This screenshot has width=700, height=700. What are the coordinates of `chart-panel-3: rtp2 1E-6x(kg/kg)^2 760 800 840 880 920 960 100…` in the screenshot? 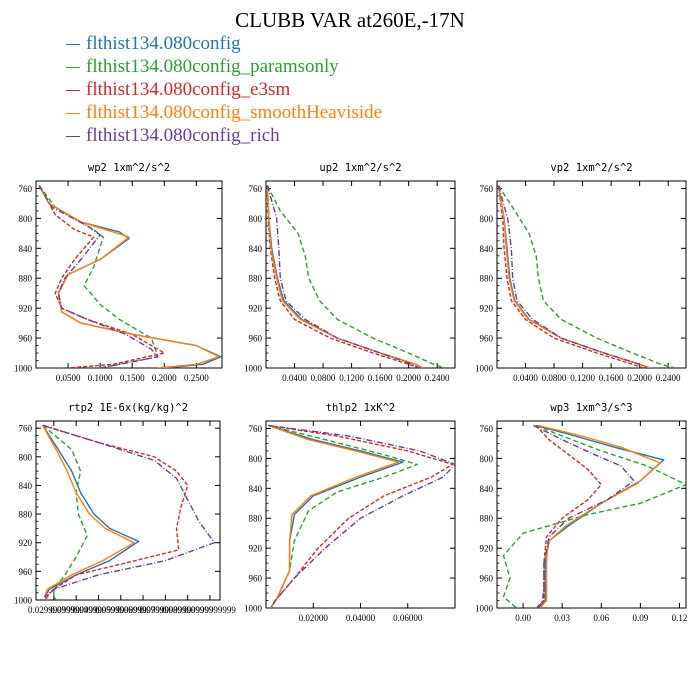 It's located at (125, 508).